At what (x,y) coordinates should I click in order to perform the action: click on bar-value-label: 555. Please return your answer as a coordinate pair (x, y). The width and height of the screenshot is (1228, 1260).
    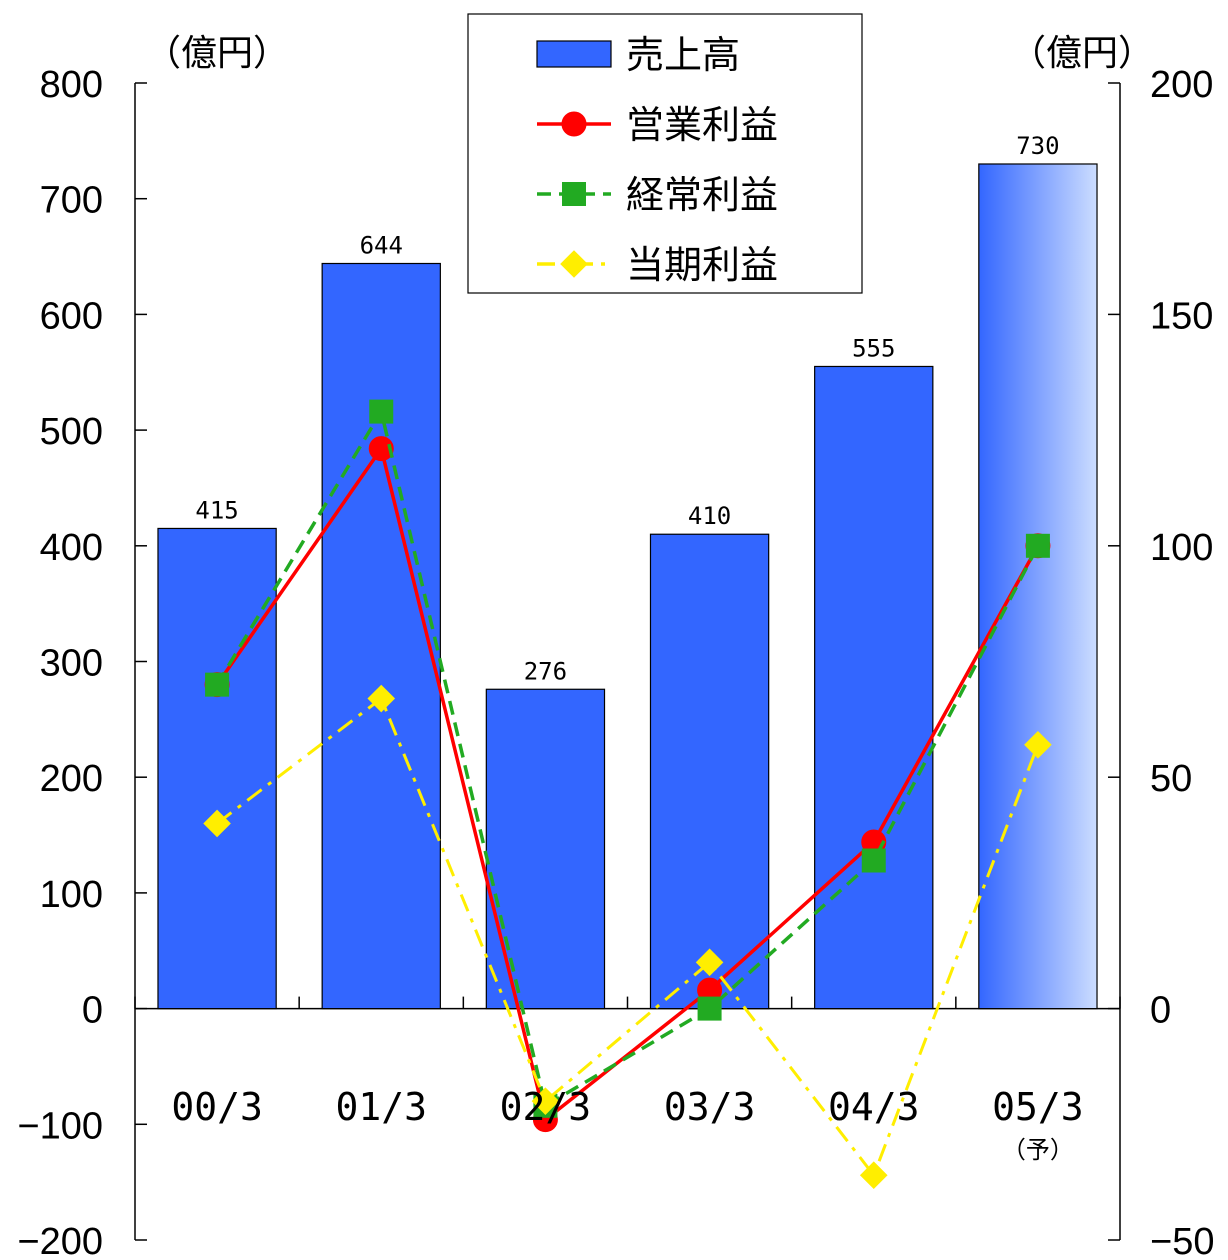
    Looking at the image, I should click on (873, 348).